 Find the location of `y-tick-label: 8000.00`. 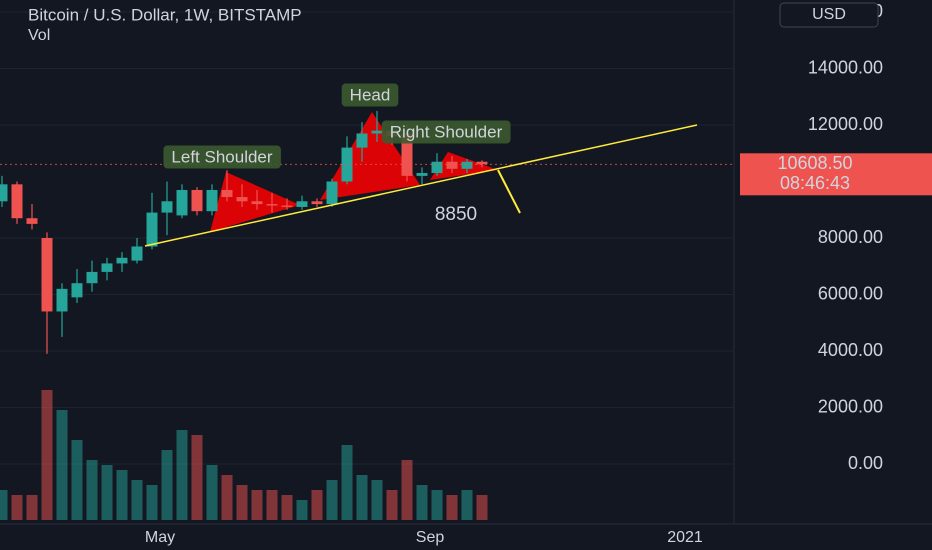

y-tick-label: 8000.00 is located at coordinates (850, 237).